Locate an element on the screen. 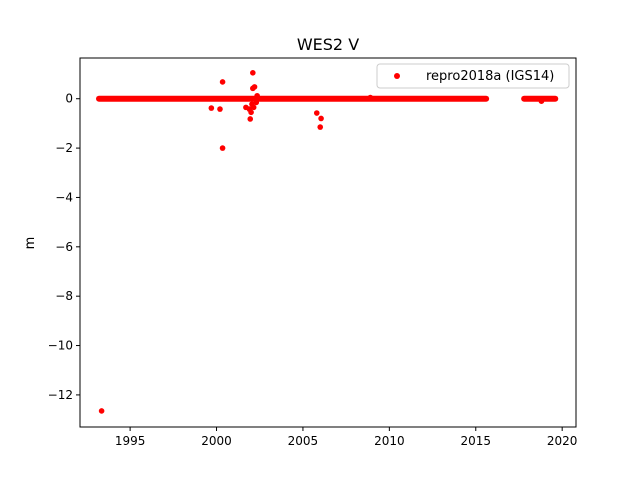 The width and height of the screenshot is (640, 480). x-tick-label: 2010 is located at coordinates (389, 441).